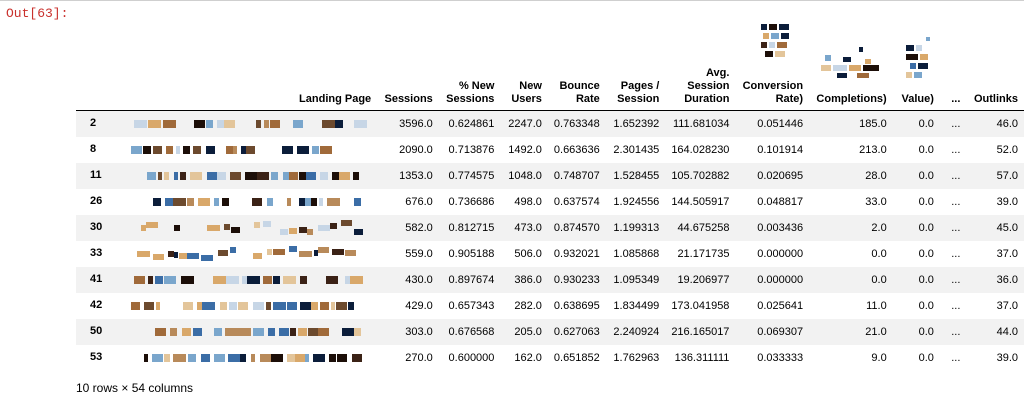 This screenshot has width=1024, height=407. Describe the element at coordinates (995, 63) in the screenshot. I see `header-outlinks: Outlinks` at that location.